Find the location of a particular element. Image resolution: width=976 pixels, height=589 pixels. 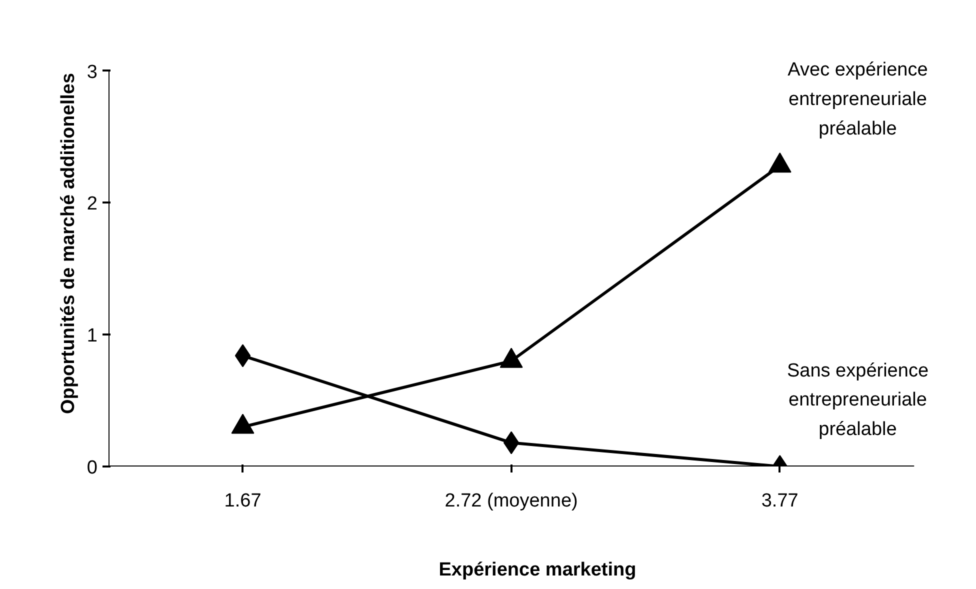

y-tick-label: 1 is located at coordinates (92, 336).